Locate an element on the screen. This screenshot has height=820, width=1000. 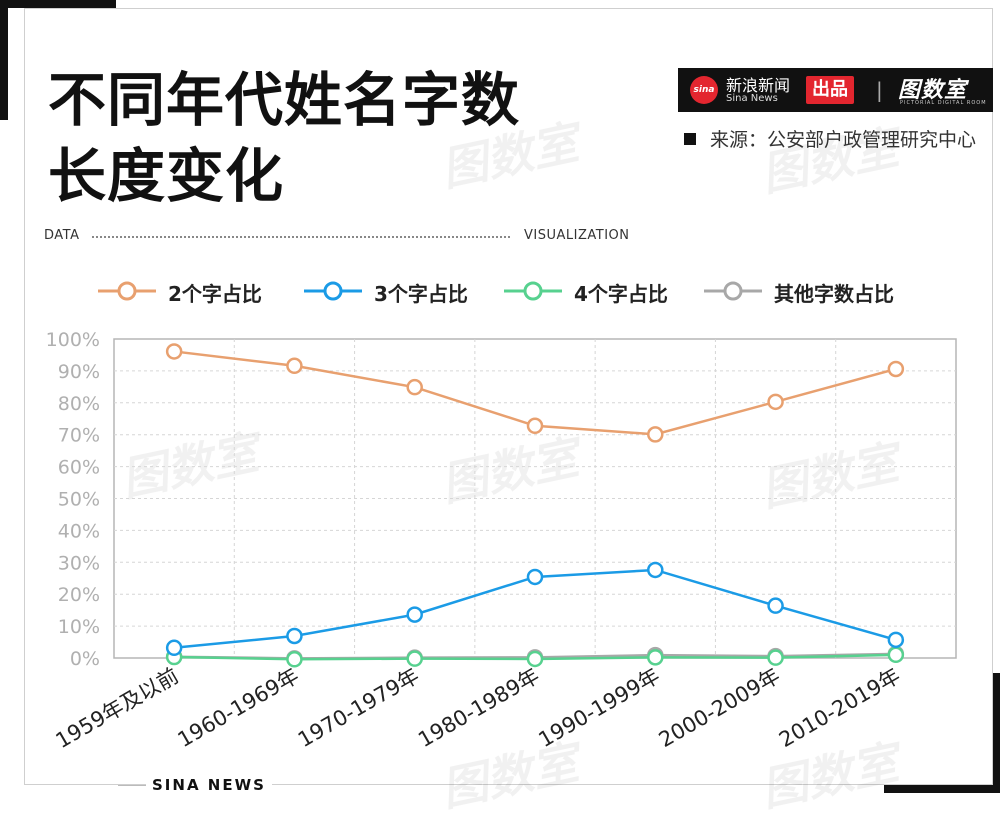
x-tick-label: 1980-1989年 is located at coordinates (478, 708).